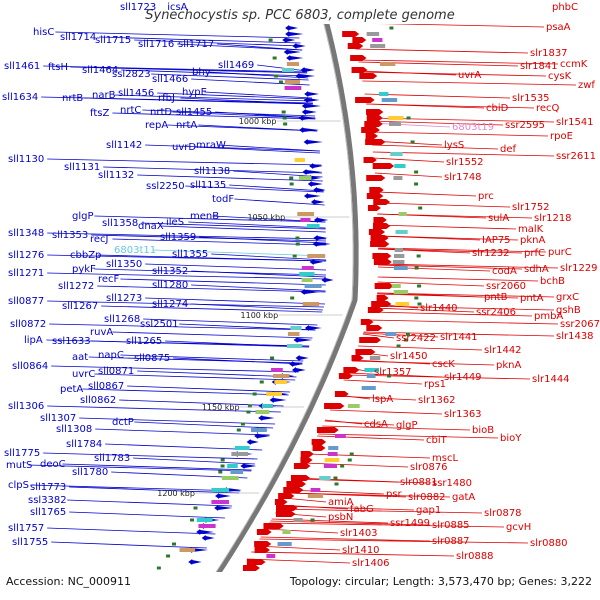 The height and width of the screenshot is (600, 600). What do you see at coordinates (70, 235) in the screenshot?
I see `gene-label: sll1353` at bounding box center [70, 235].